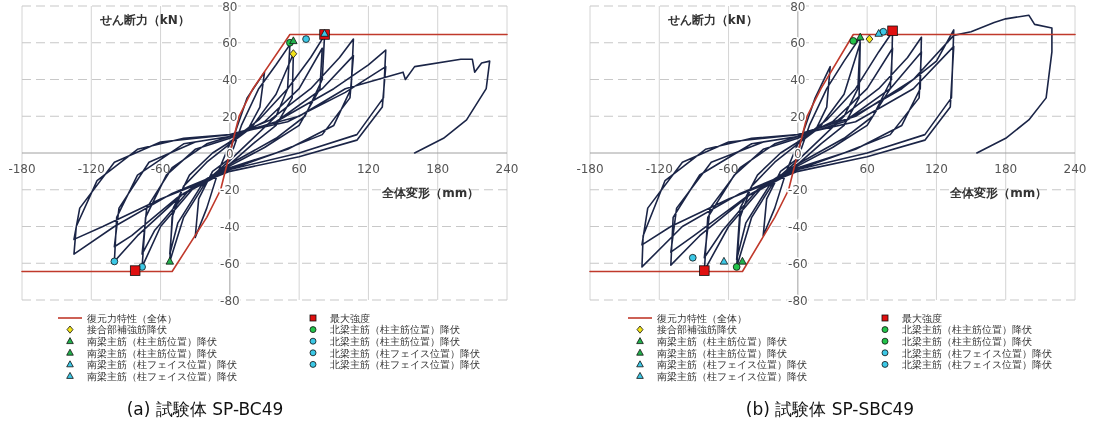 This screenshot has width=1096, height=427. Describe the element at coordinates (830, 409) in the screenshot. I see `text: (b) 試験体 SP-SBC49` at that location.